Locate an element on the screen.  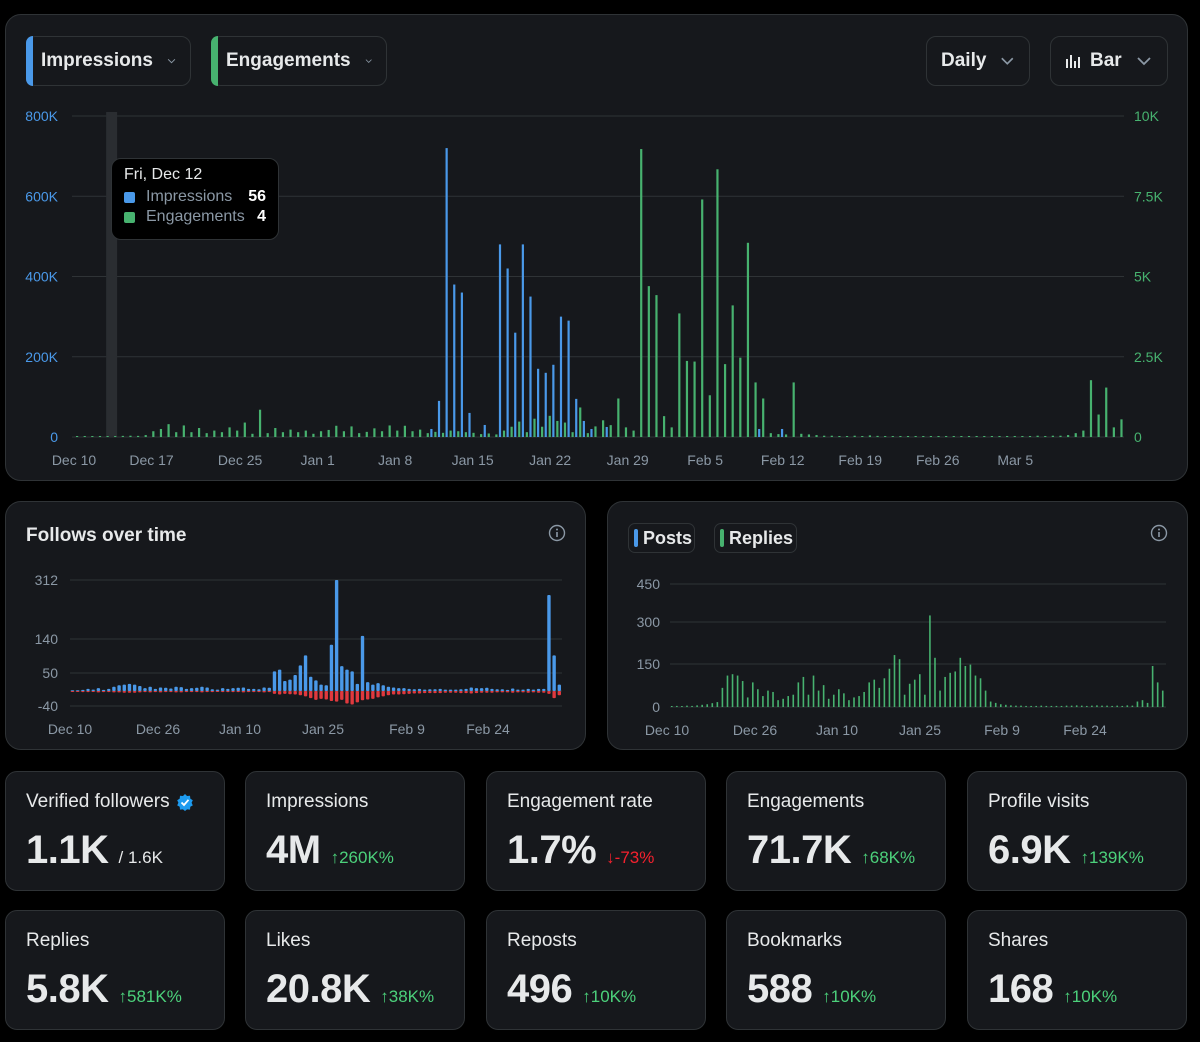
metric-label: Reposts is located at coordinates (542, 940).